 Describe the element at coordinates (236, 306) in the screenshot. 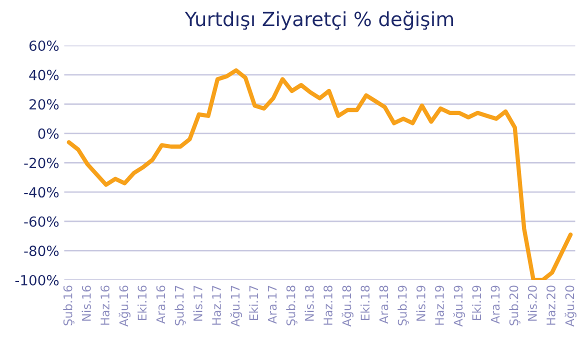

I see `x-tick-label: Ağu.17` at that location.